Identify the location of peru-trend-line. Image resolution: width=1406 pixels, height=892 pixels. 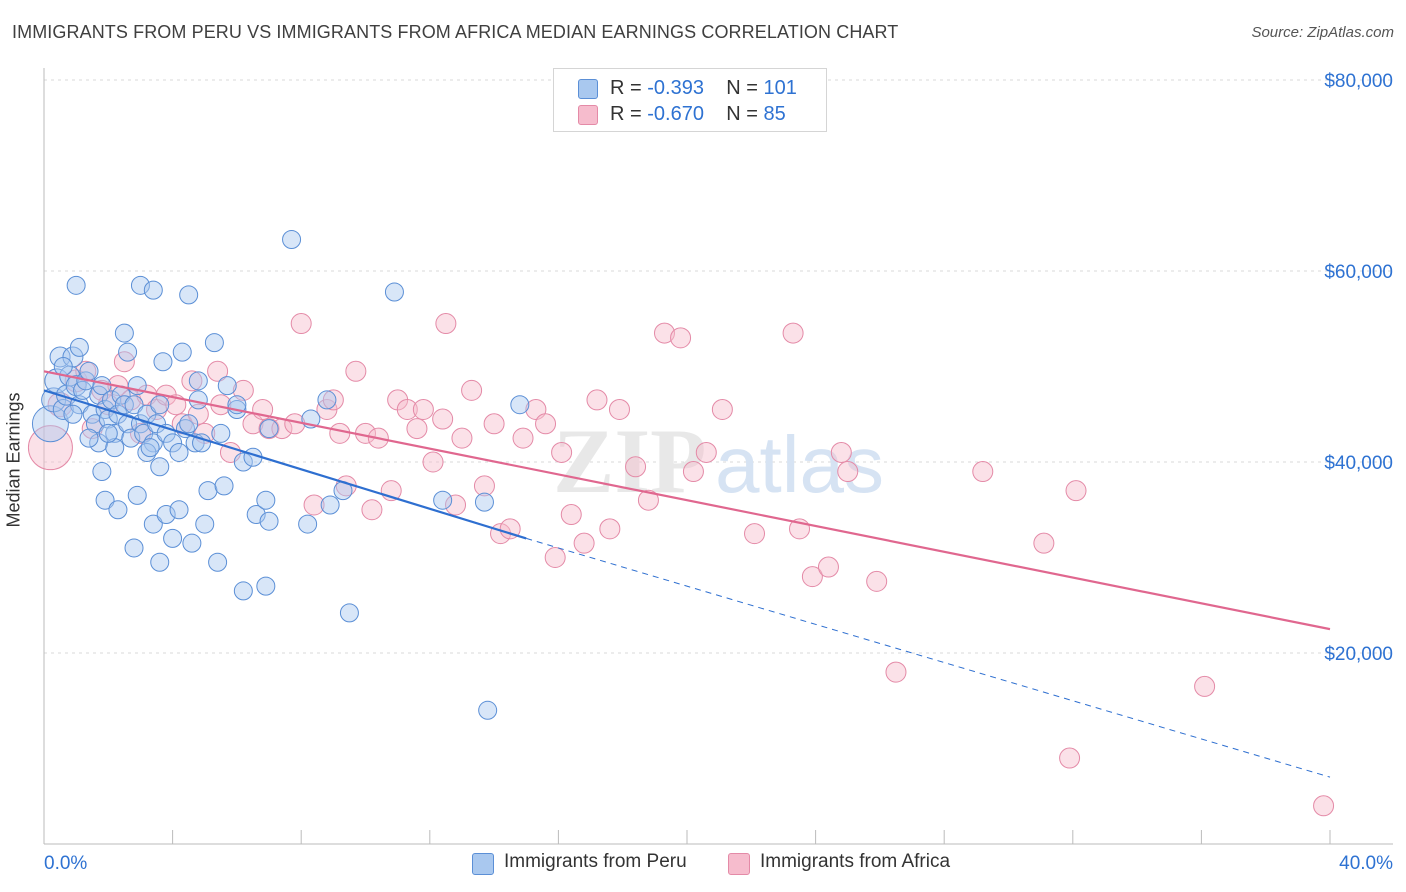
(285, 464).